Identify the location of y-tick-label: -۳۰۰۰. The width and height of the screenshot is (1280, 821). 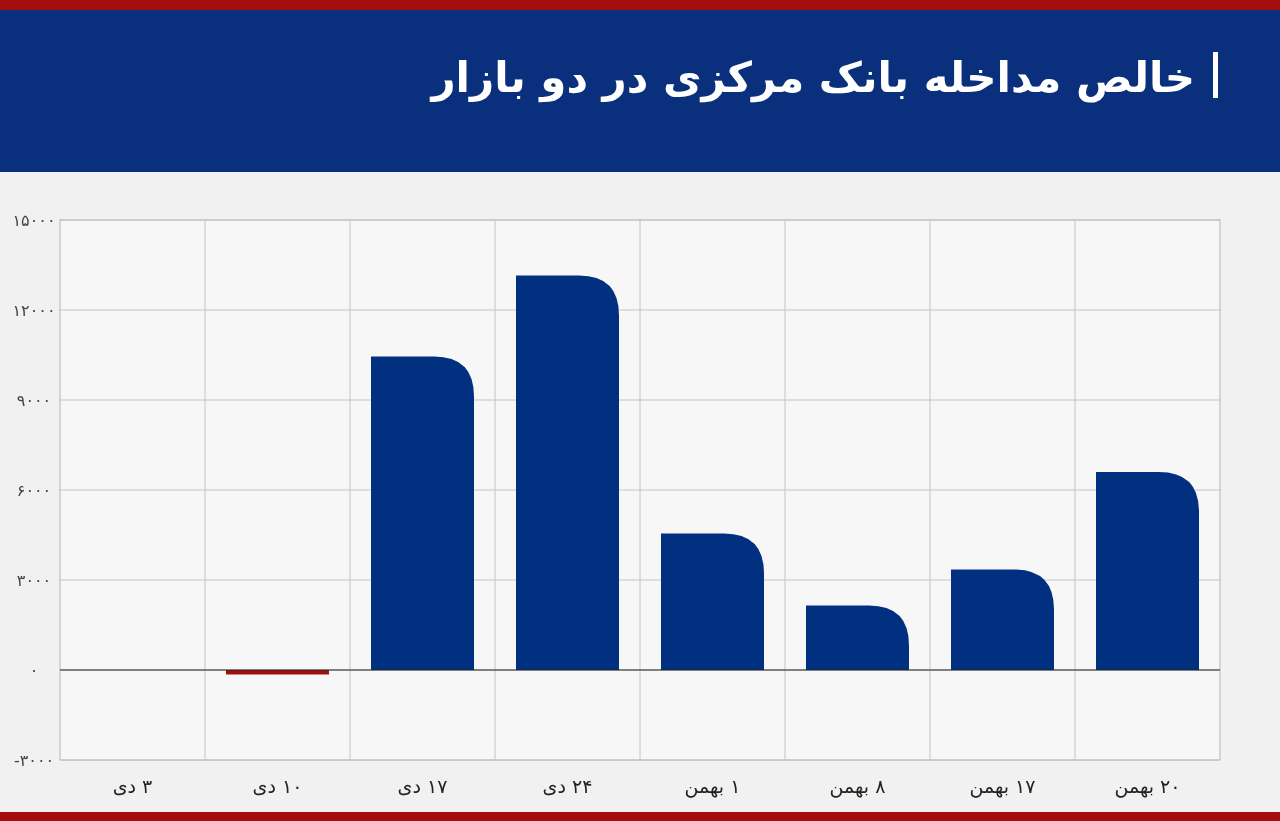
(34, 760).